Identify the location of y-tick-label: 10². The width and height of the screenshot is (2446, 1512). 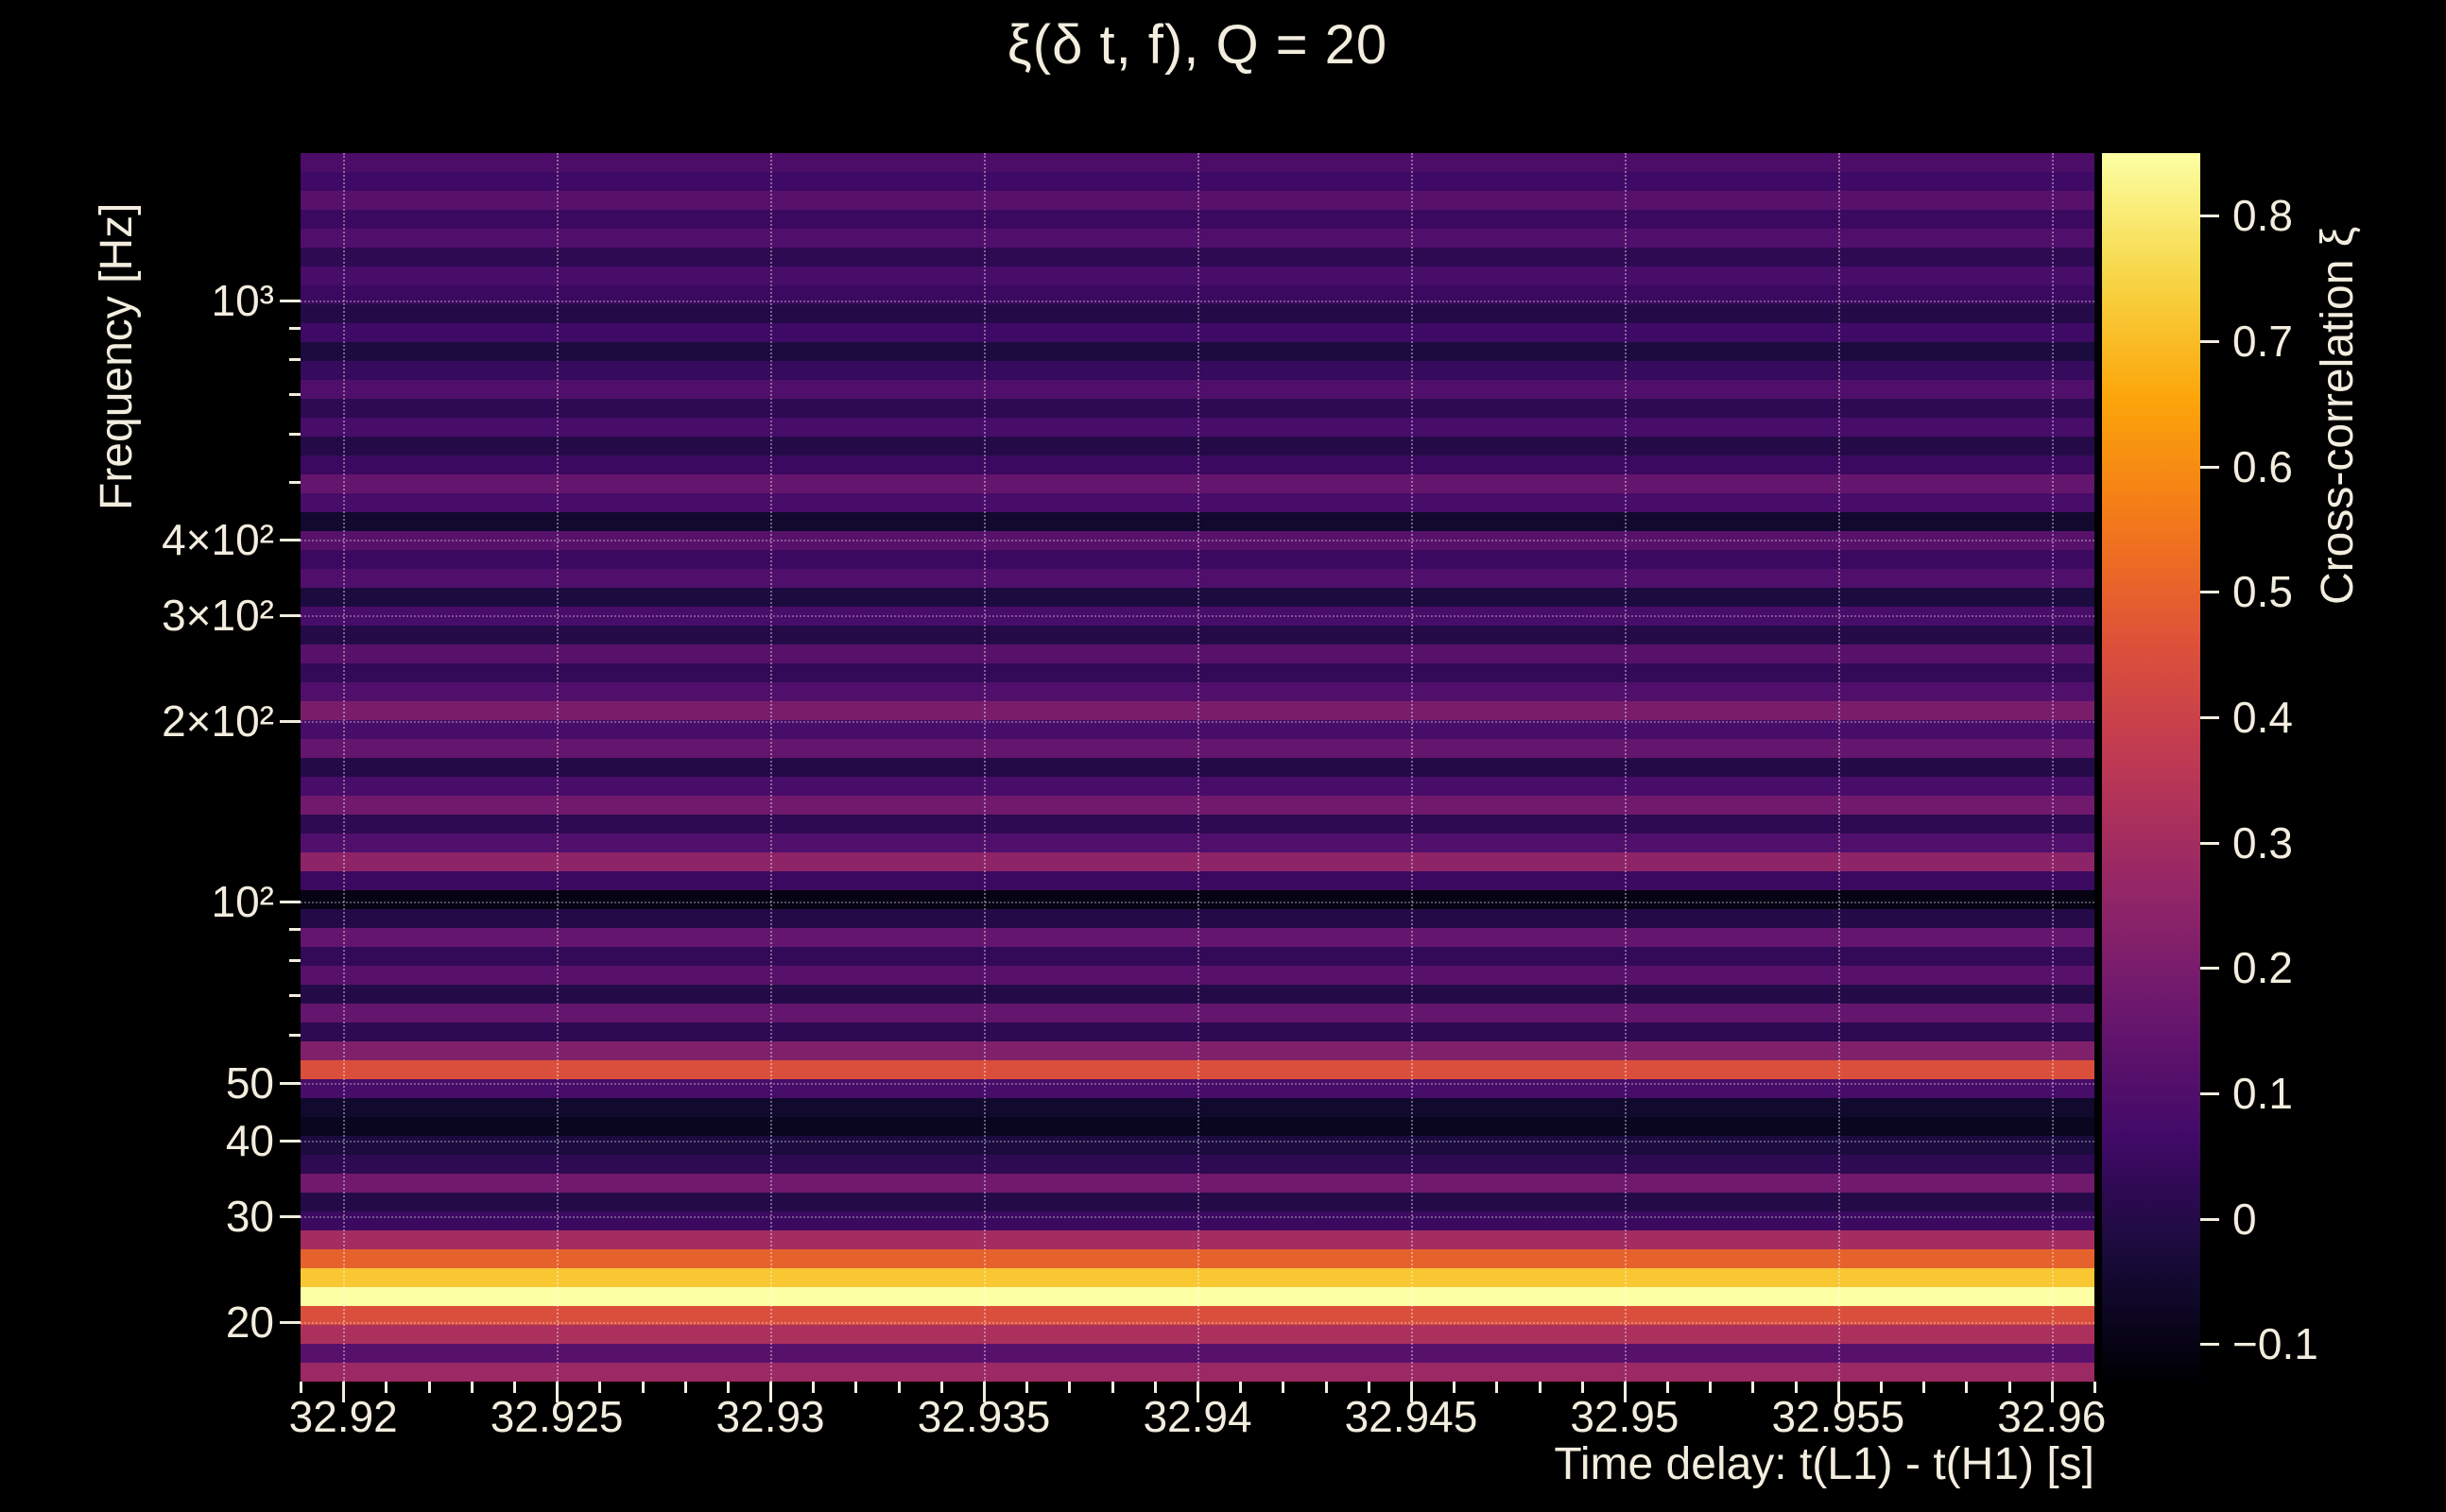
(243, 902).